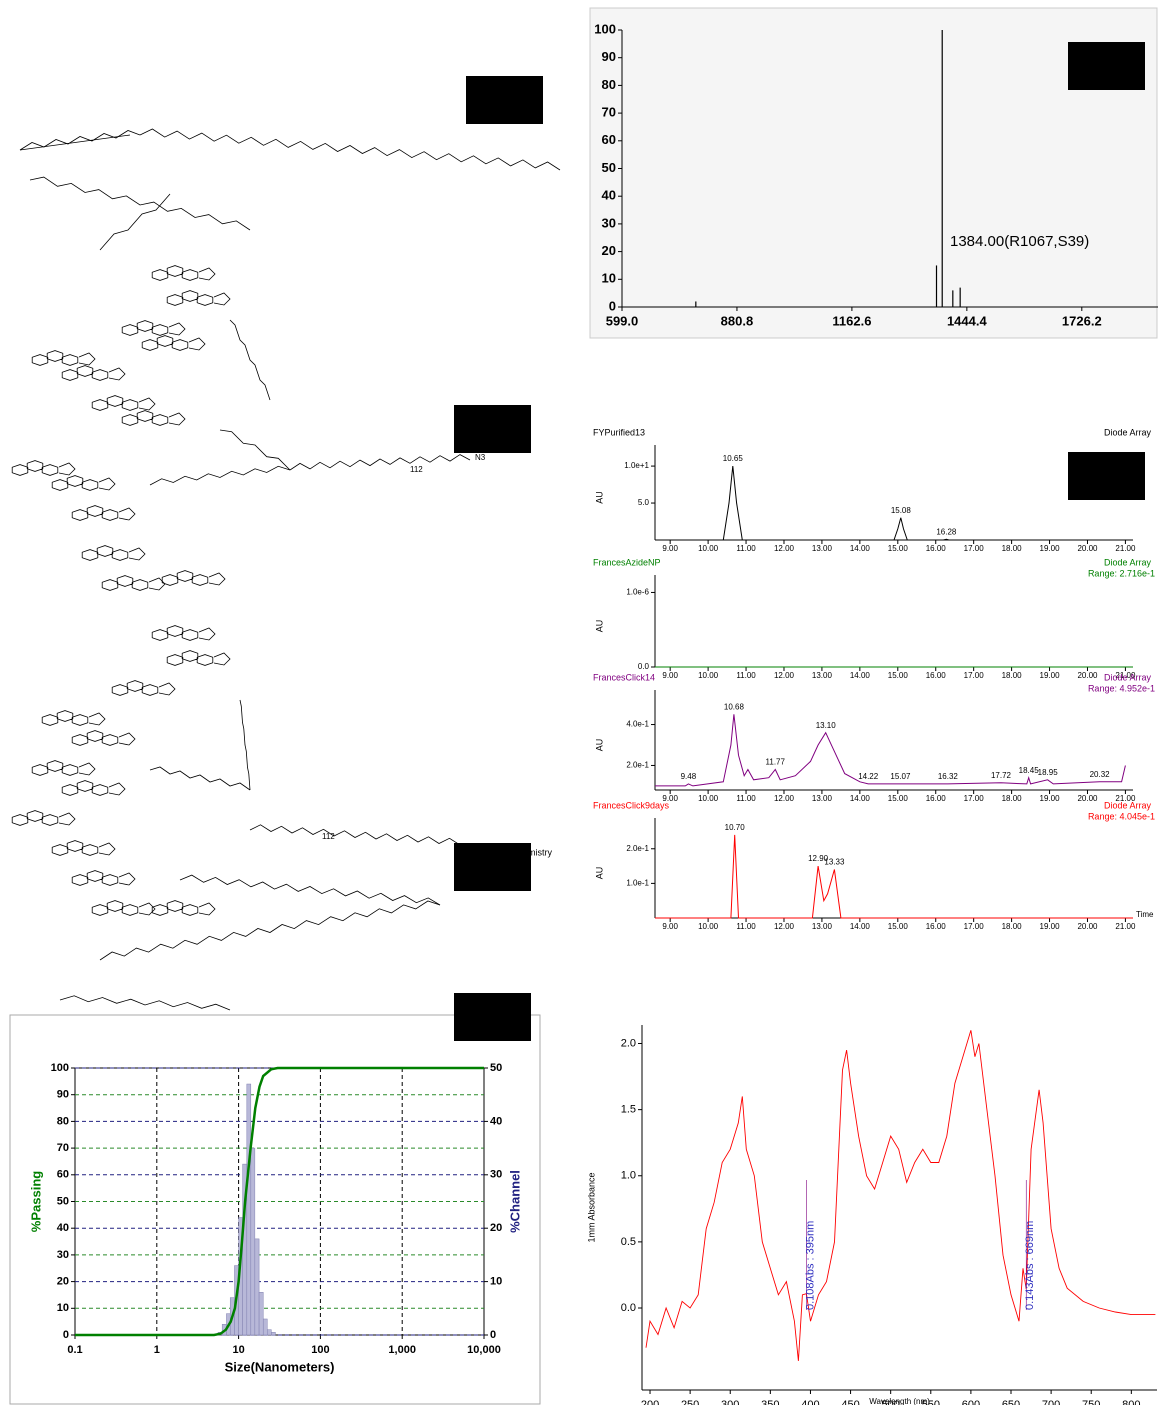  Describe the element at coordinates (637, 882) in the screenshot. I see `y-tick-label: 1.0e-1` at that location.